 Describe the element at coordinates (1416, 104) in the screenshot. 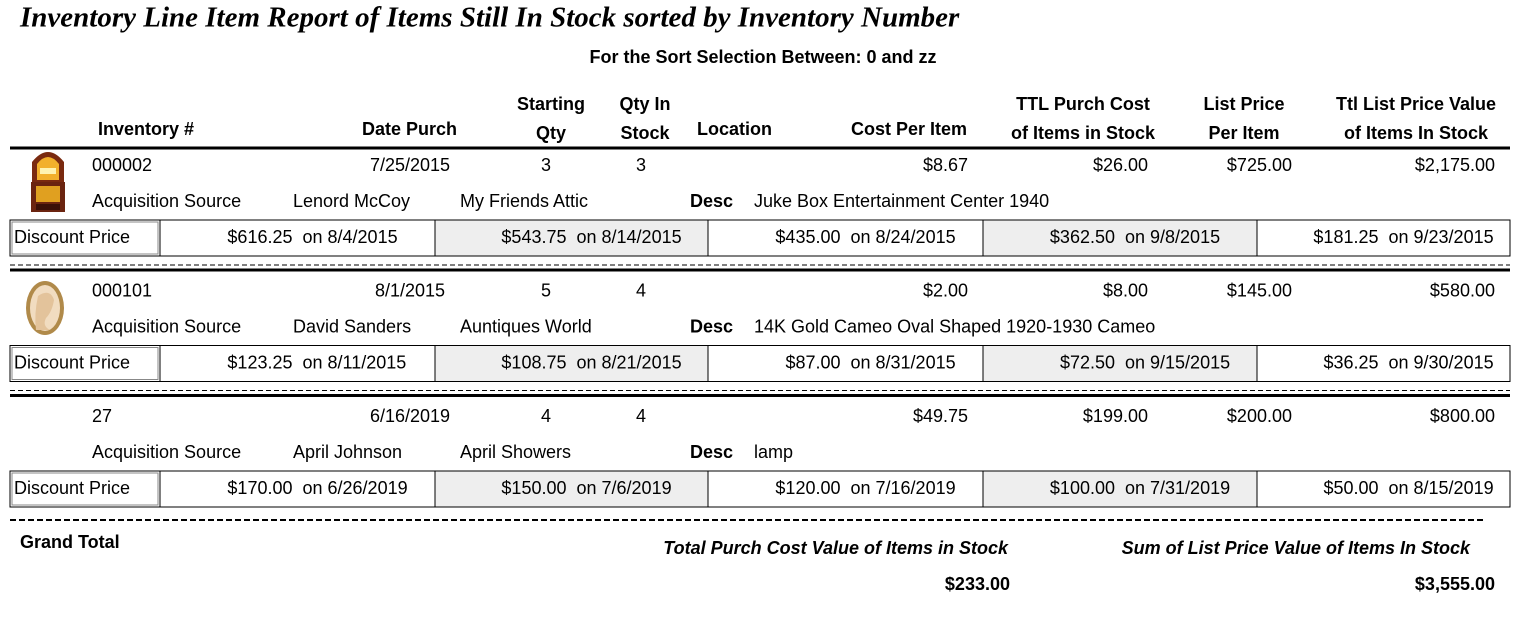

I see `column-header: Ttl List Price Value` at that location.